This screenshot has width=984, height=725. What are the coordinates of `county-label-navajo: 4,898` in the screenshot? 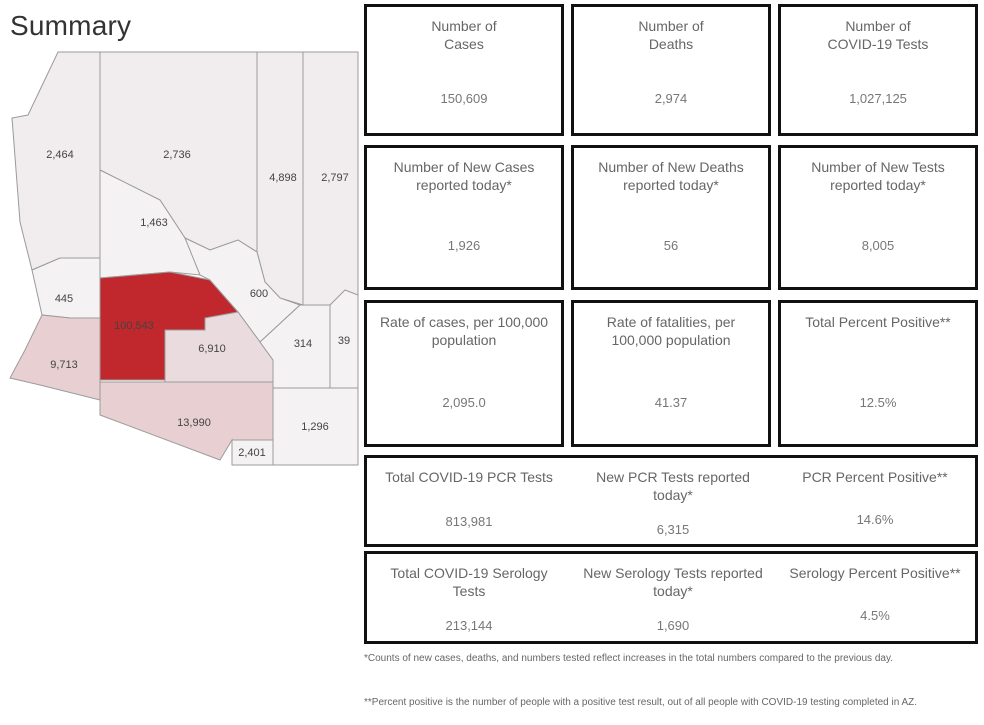 It's located at (283, 178).